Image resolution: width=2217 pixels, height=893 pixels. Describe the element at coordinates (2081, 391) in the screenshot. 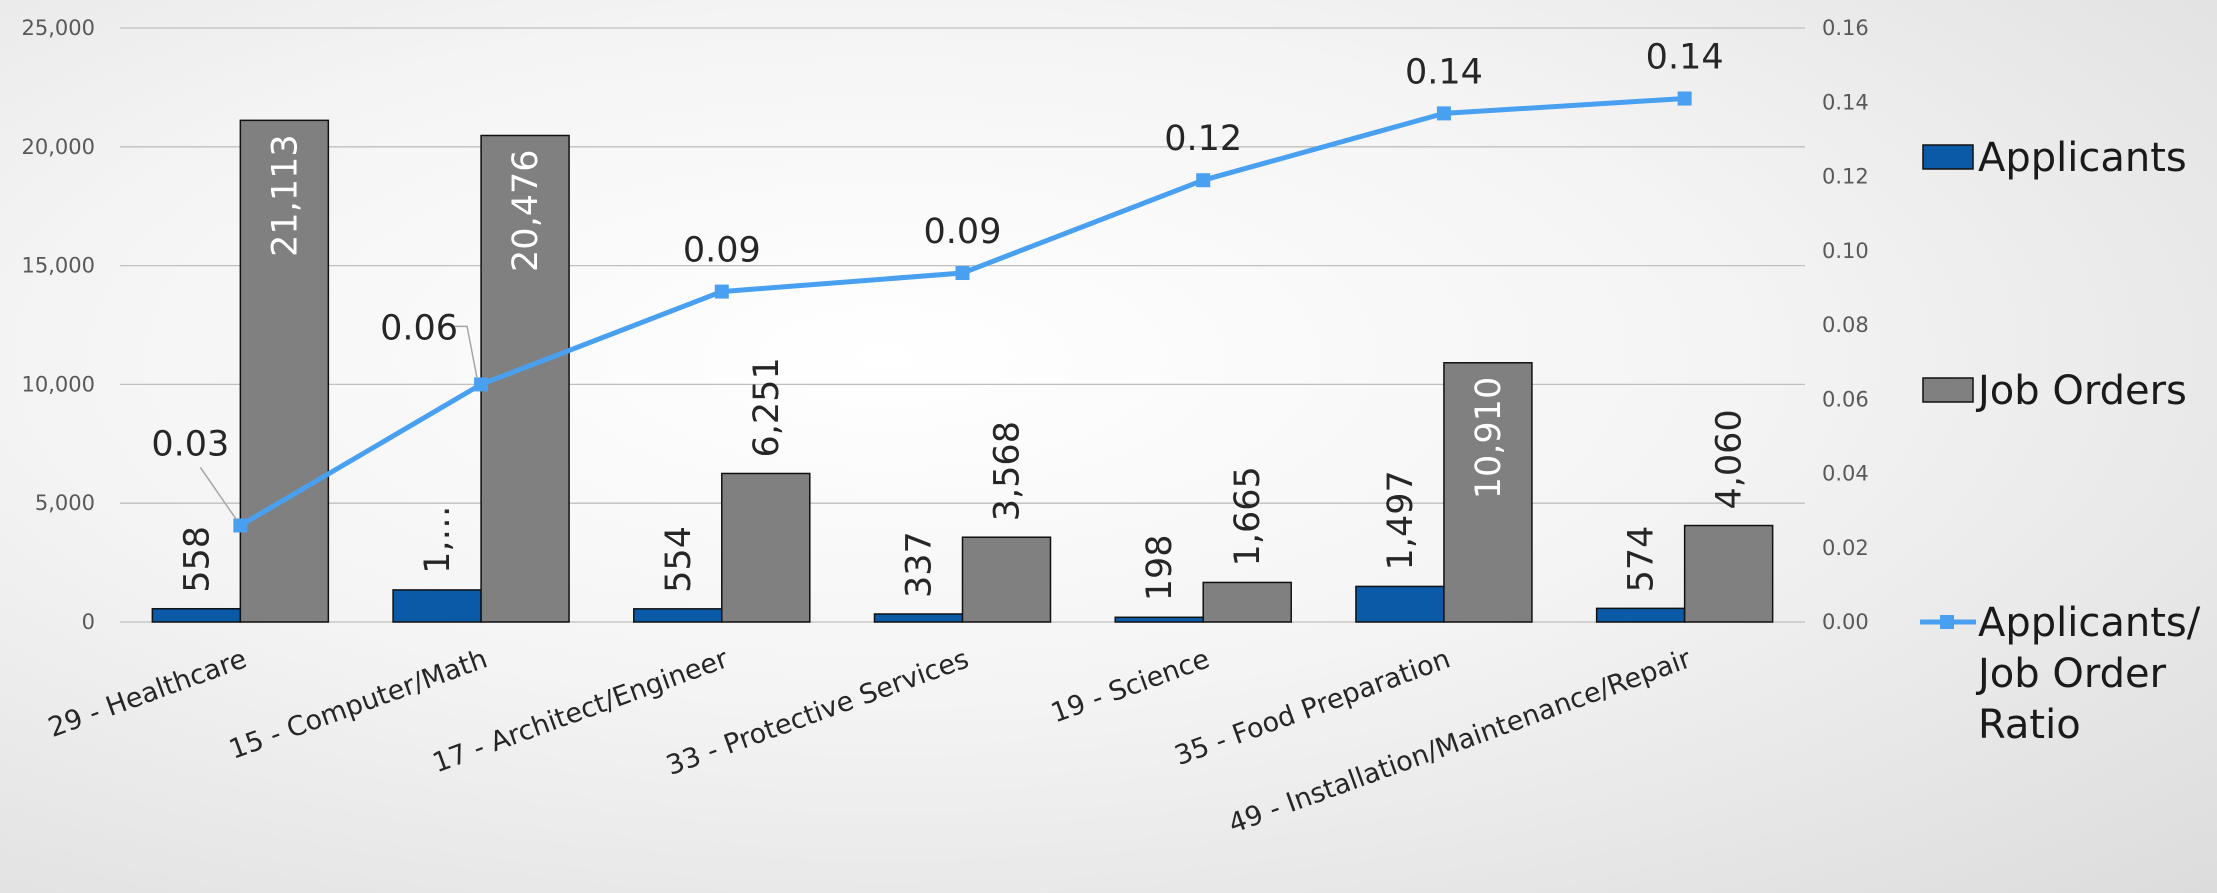

I see `legend-label: Job Orders` at that location.